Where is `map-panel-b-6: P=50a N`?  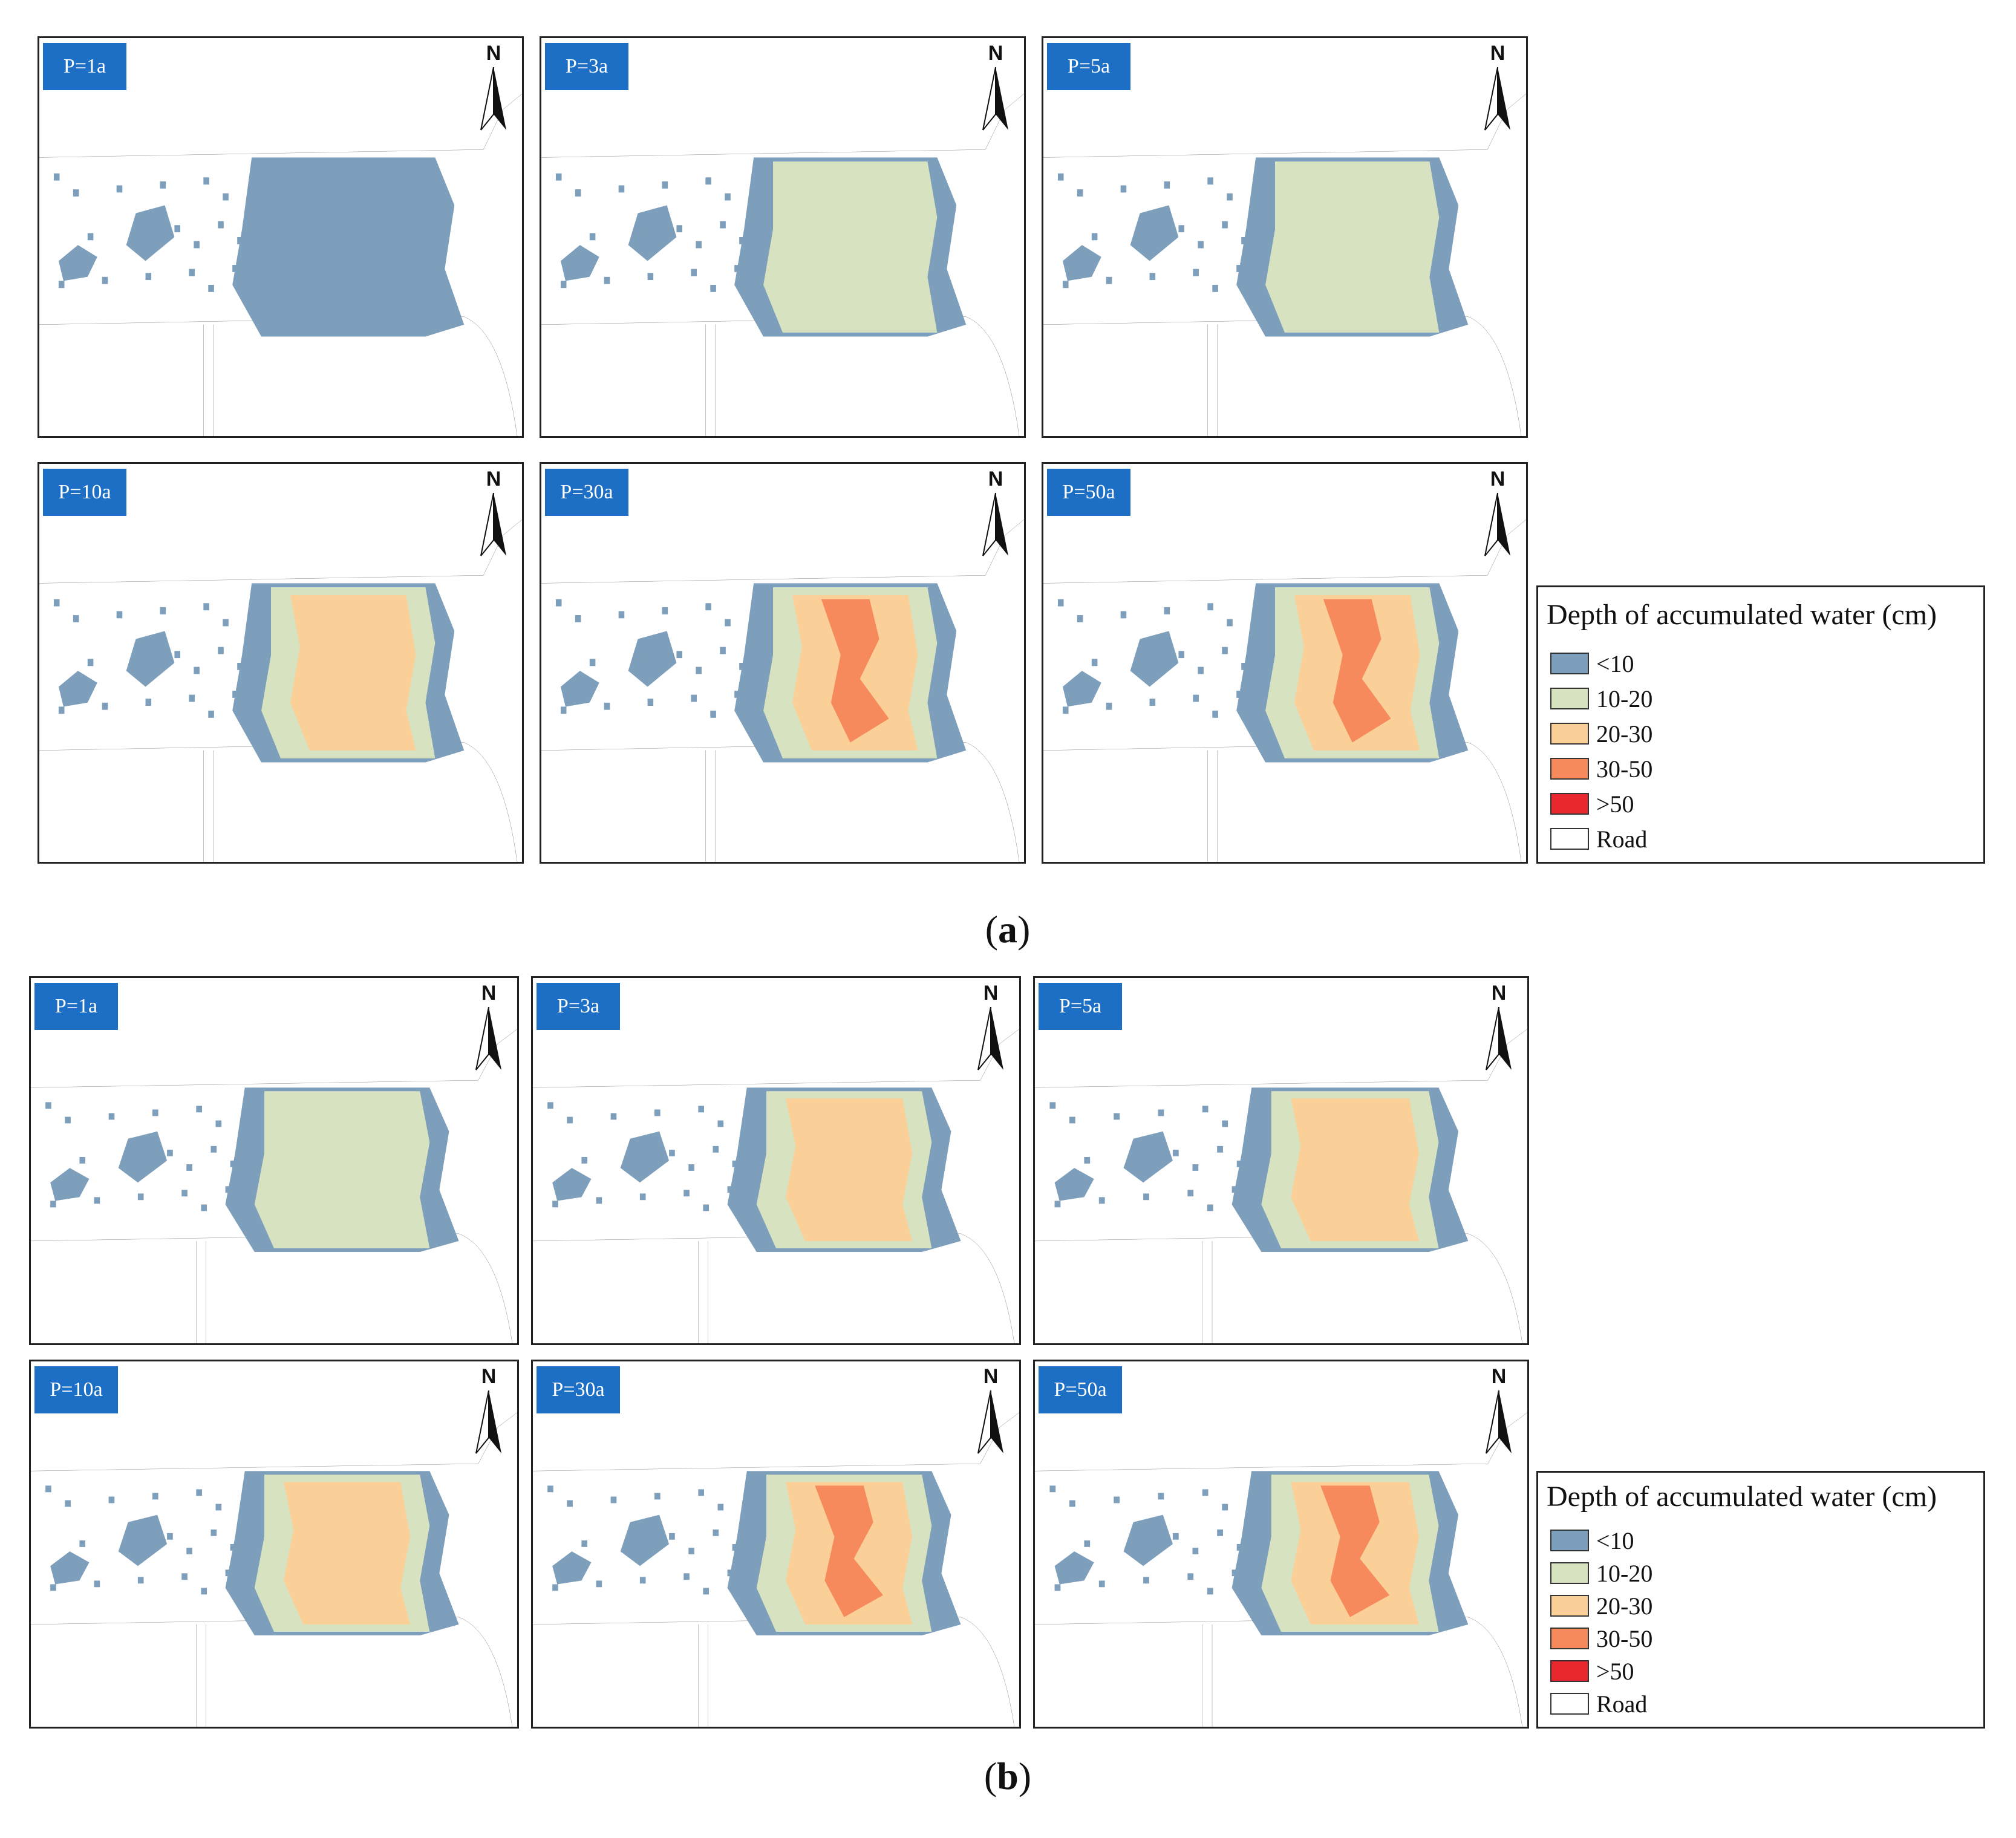 map-panel-b-6: P=50a N is located at coordinates (1281, 1544).